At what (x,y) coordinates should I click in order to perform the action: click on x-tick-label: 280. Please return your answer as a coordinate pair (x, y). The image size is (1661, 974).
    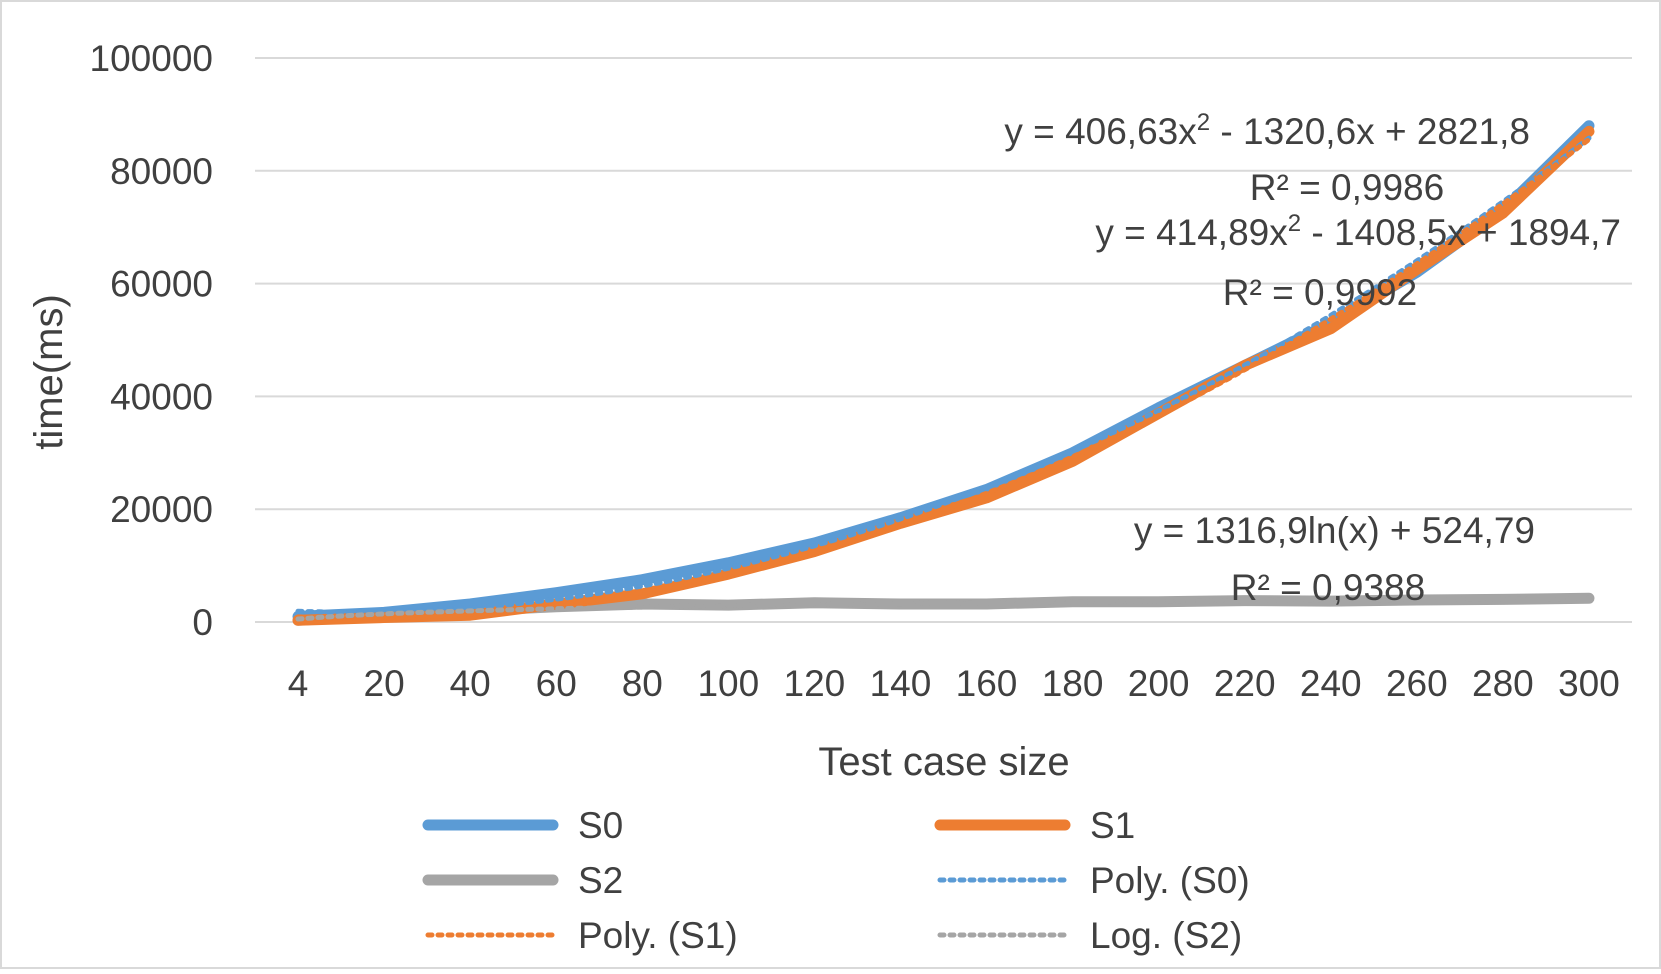
    Looking at the image, I should click on (1503, 683).